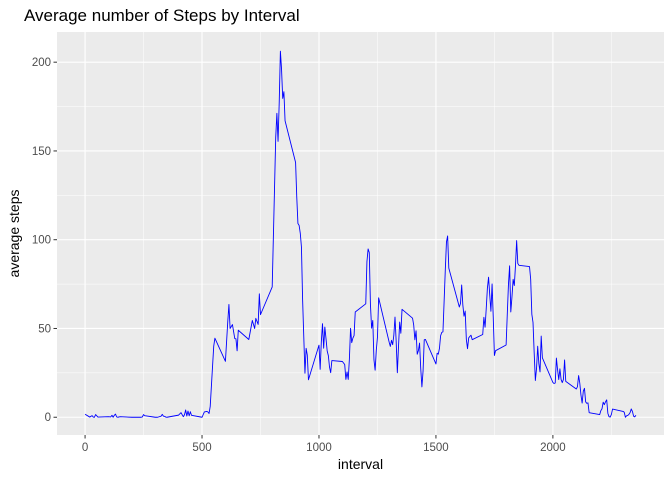  I want to click on y-tick-label: 150, so click(41, 152).